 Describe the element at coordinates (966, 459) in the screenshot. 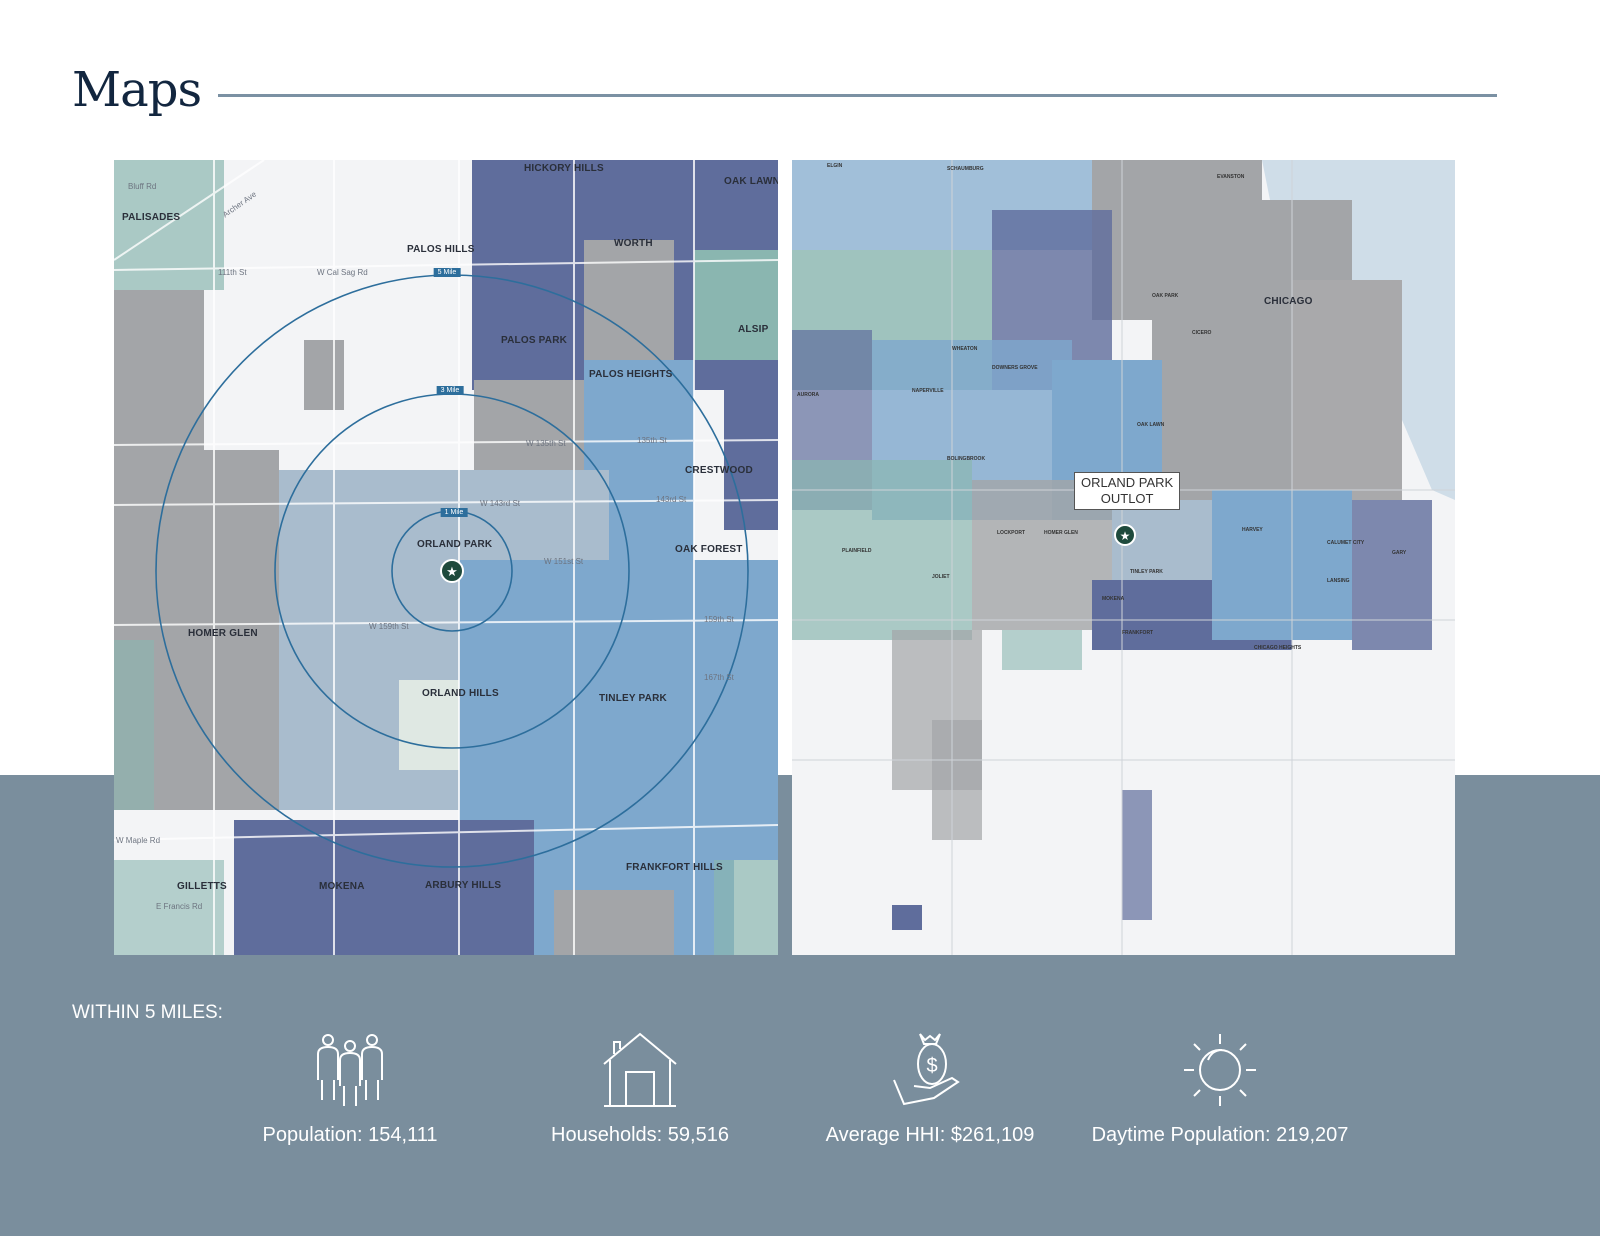

I see `place-label: BOLINGBROOK` at that location.